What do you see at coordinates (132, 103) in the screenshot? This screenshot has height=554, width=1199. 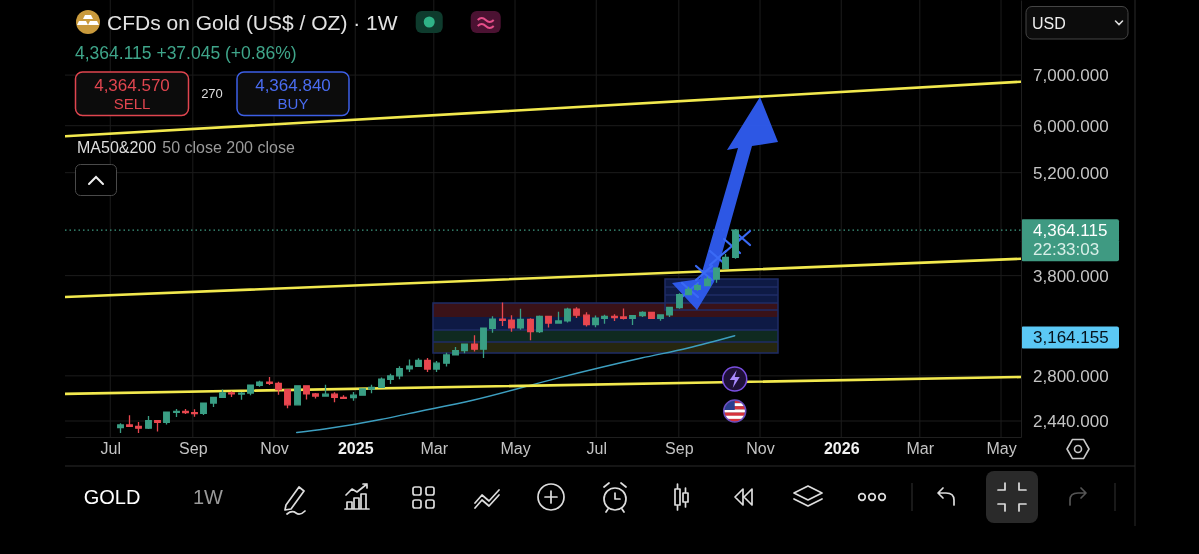 I see `annotation: SELL` at bounding box center [132, 103].